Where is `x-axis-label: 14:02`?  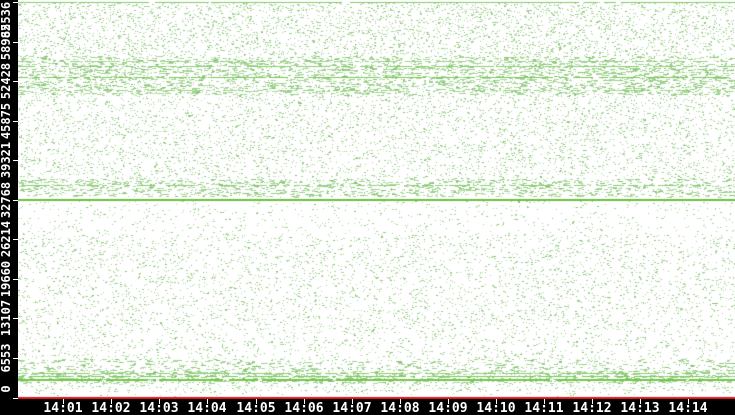
x-axis-label: 14:02 is located at coordinates (111, 408).